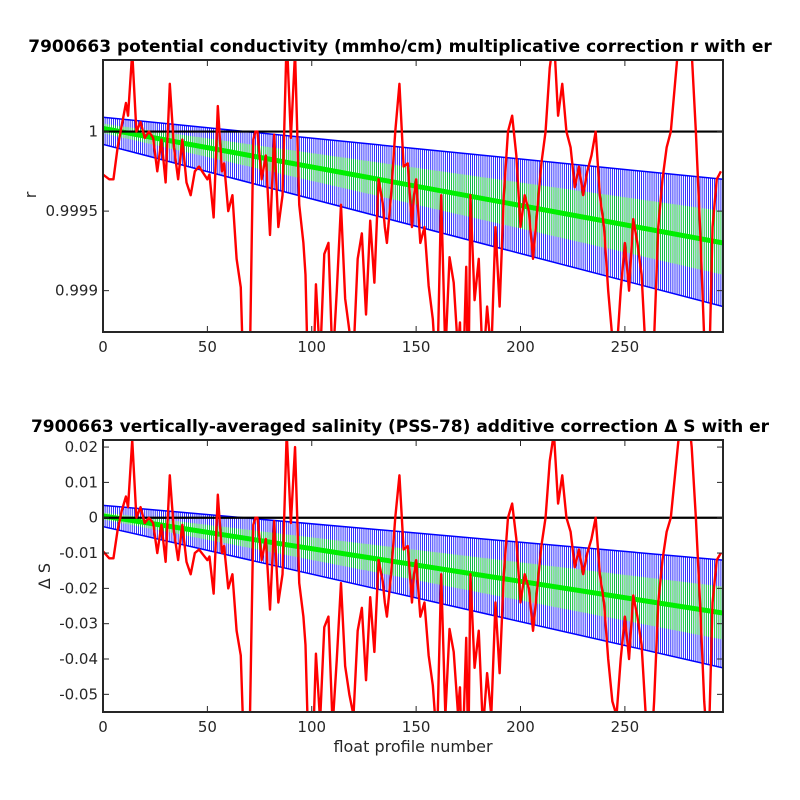 Image resolution: width=800 pixels, height=800 pixels. Describe the element at coordinates (76, 291) in the screenshot. I see `y-tick-label: 0.999` at that location.